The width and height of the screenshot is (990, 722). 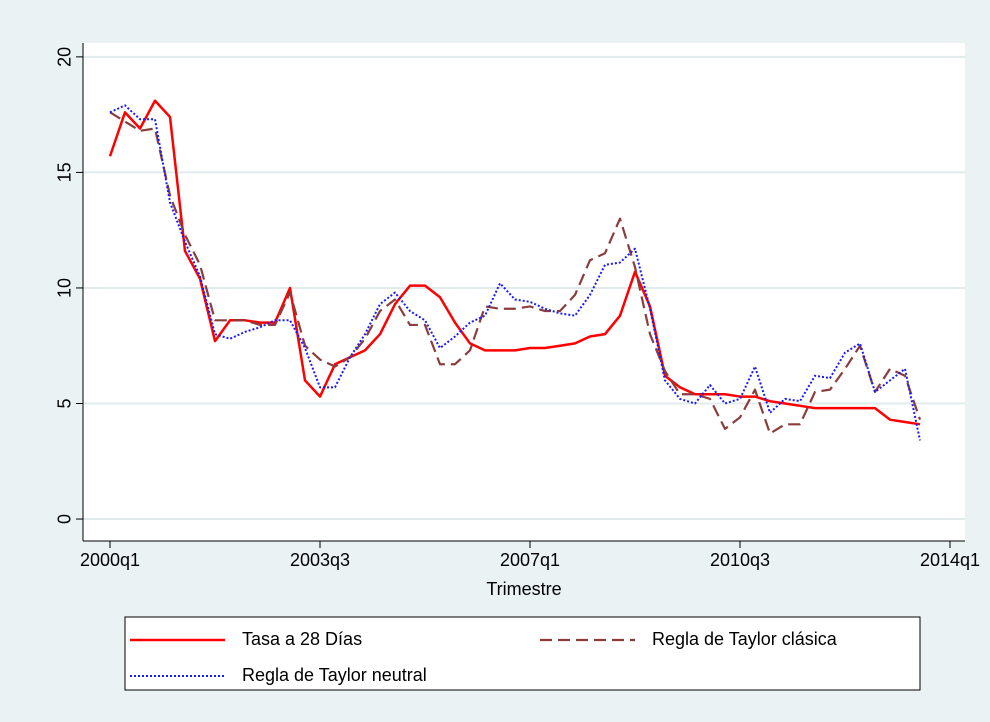 I want to click on x-tick-label: 2000q1, so click(x=110, y=560).